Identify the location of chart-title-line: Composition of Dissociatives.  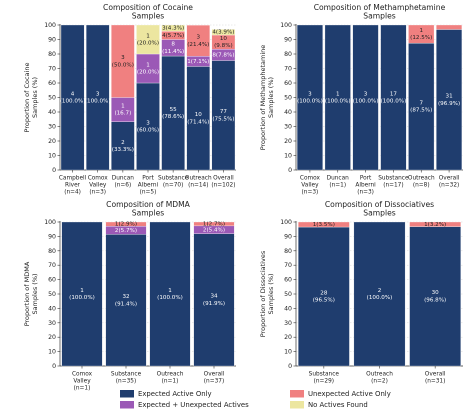
(379, 204).